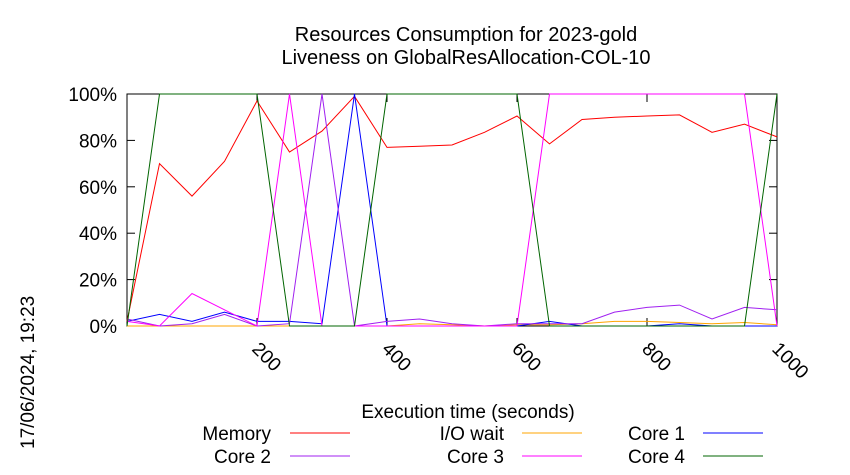 The height and width of the screenshot is (475, 850). What do you see at coordinates (467, 412) in the screenshot?
I see `x-axis-label: Execution time (seconds)` at bounding box center [467, 412].